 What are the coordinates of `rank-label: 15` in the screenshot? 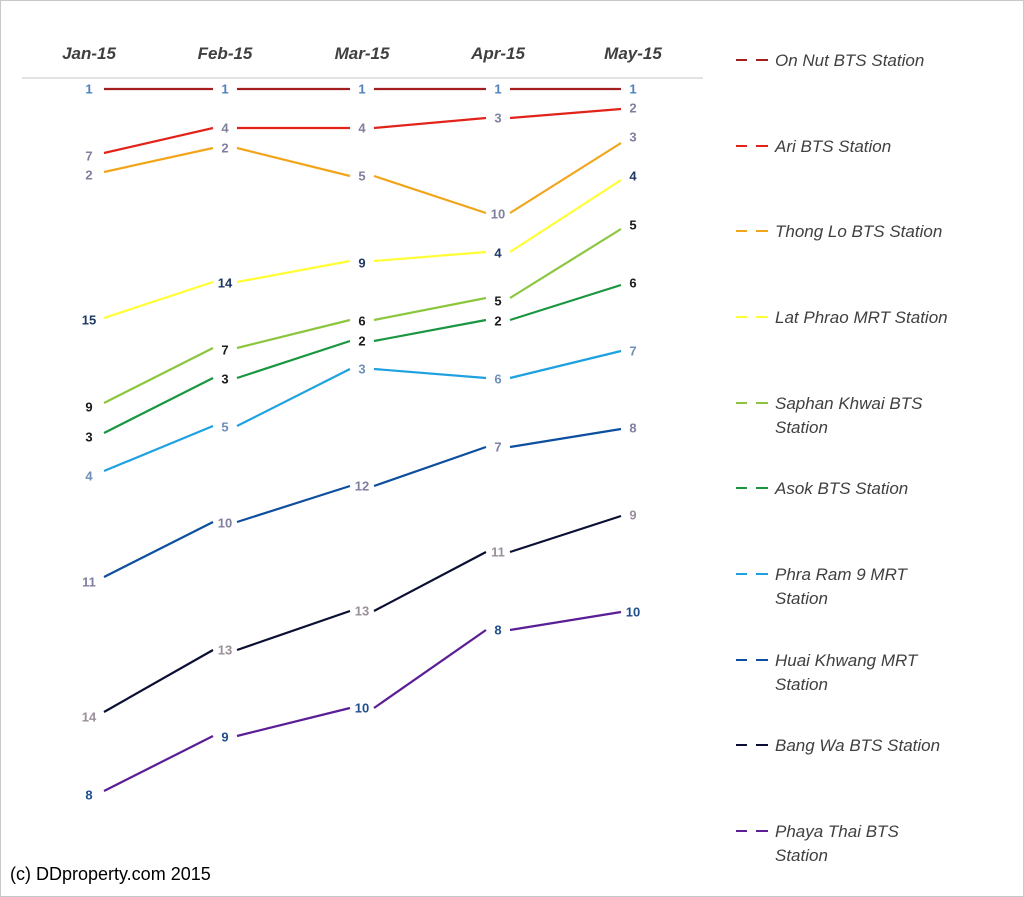 It's located at (89, 320).